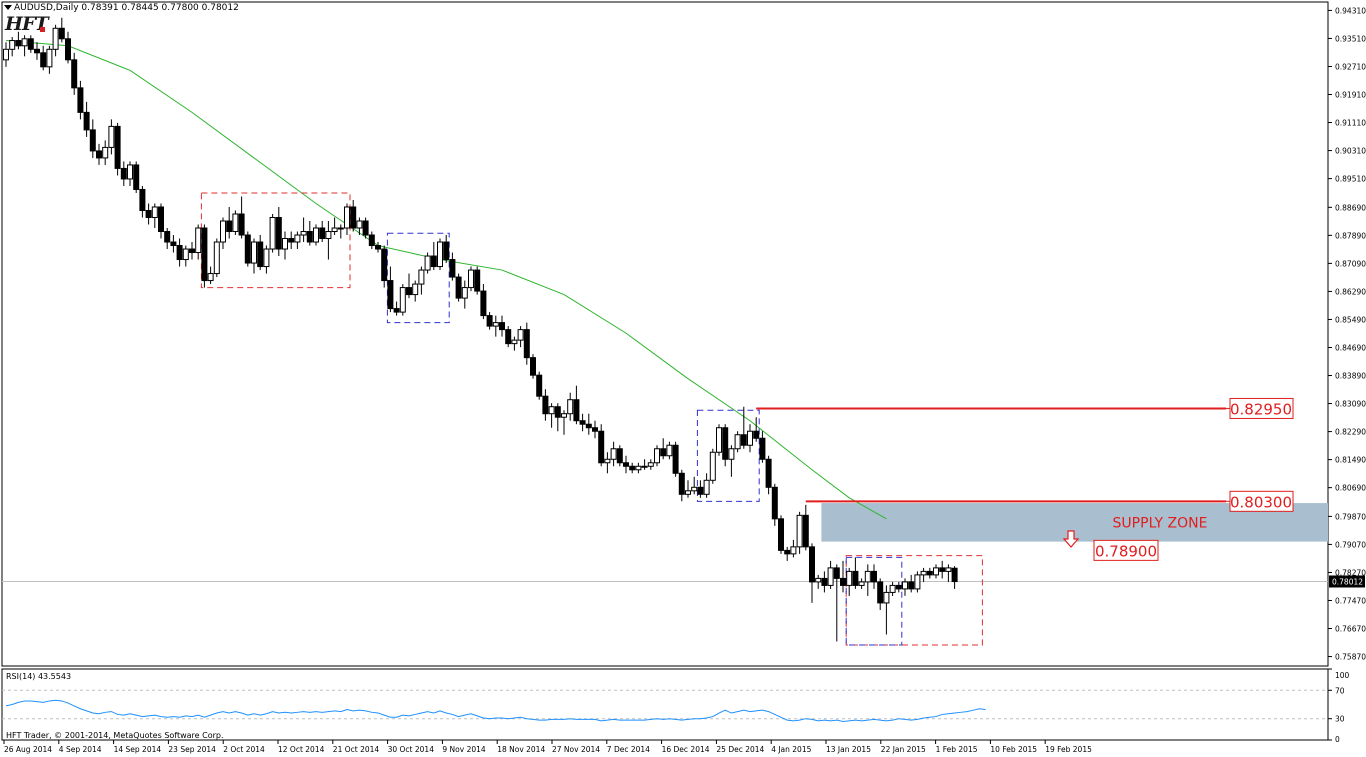 This screenshot has height=757, width=1366. I want to click on last-price-label: 0.78012, so click(1347, 581).